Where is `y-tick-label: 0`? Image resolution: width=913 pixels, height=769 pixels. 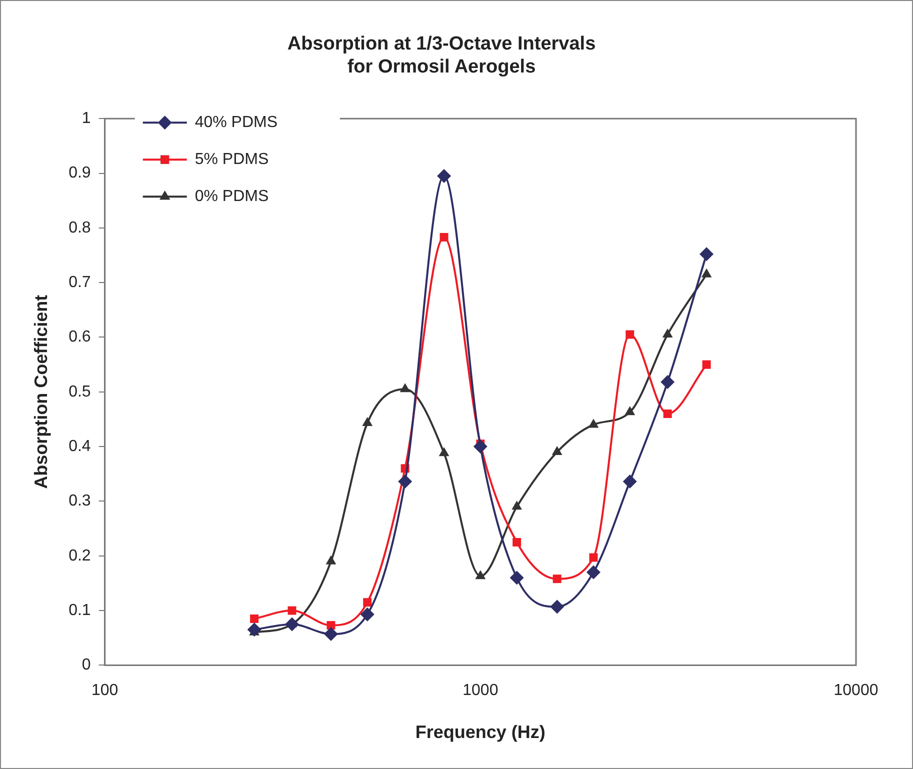
y-tick-label: 0 is located at coordinates (86, 665).